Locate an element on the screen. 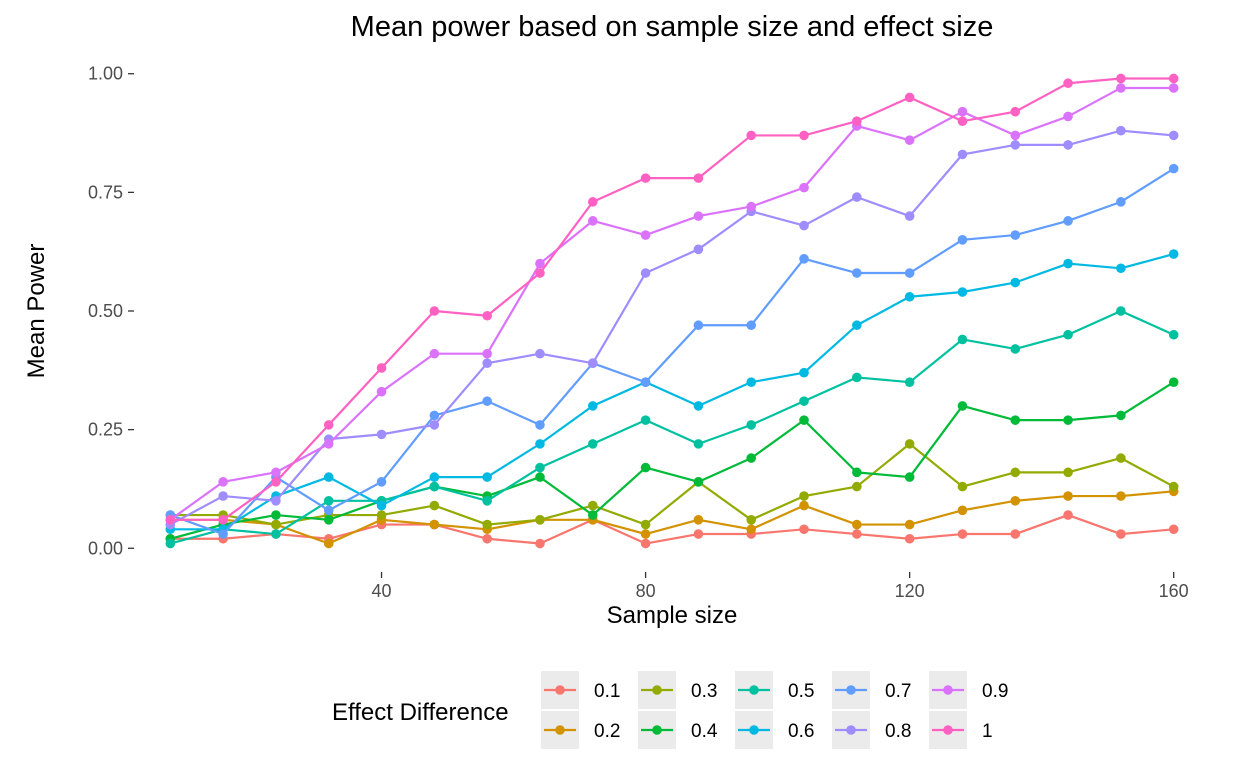  legend-label: 1 is located at coordinates (987, 731).